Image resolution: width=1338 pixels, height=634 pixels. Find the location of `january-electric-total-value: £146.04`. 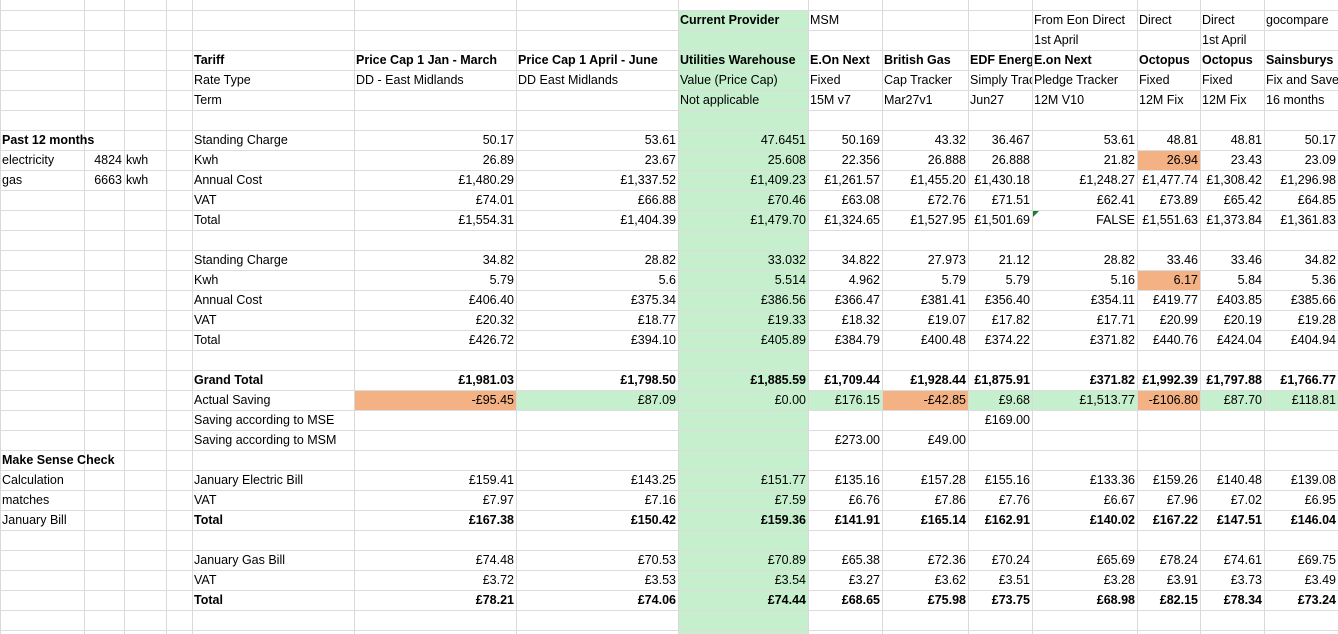

january-electric-total-value: £146.04 is located at coordinates (1313, 520).